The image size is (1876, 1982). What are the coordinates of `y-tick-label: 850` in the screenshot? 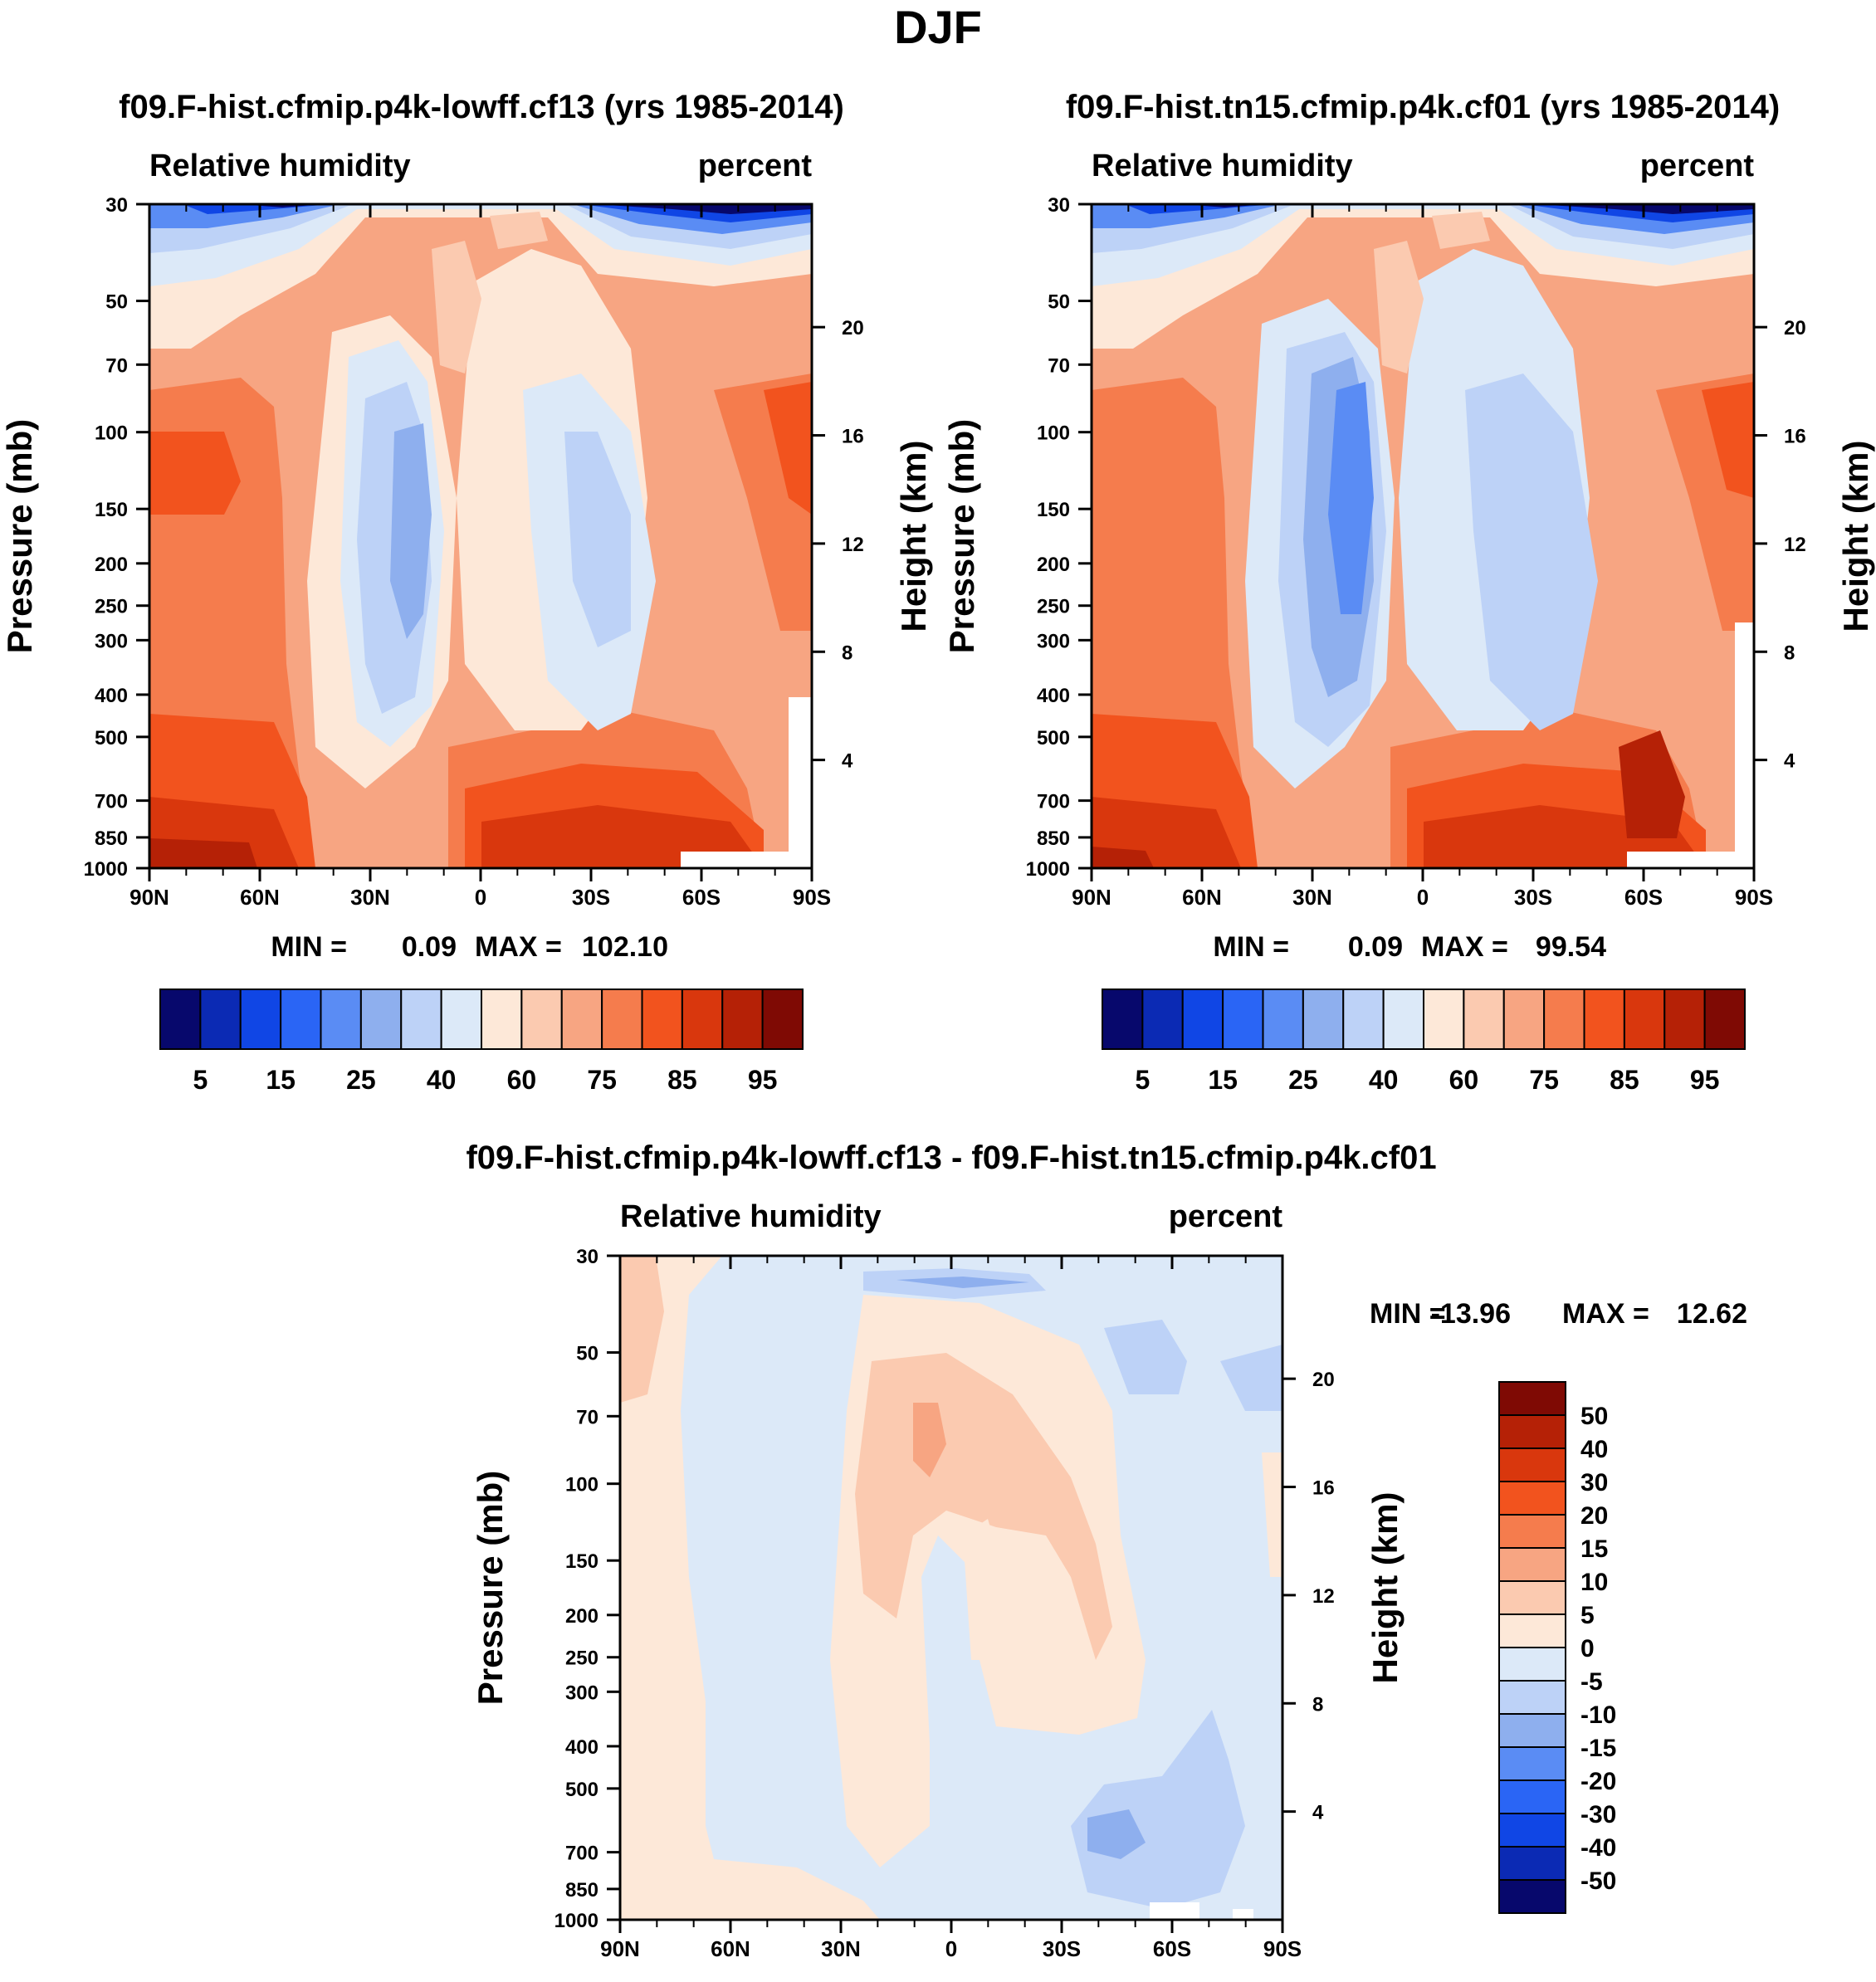 It's located at (112, 838).